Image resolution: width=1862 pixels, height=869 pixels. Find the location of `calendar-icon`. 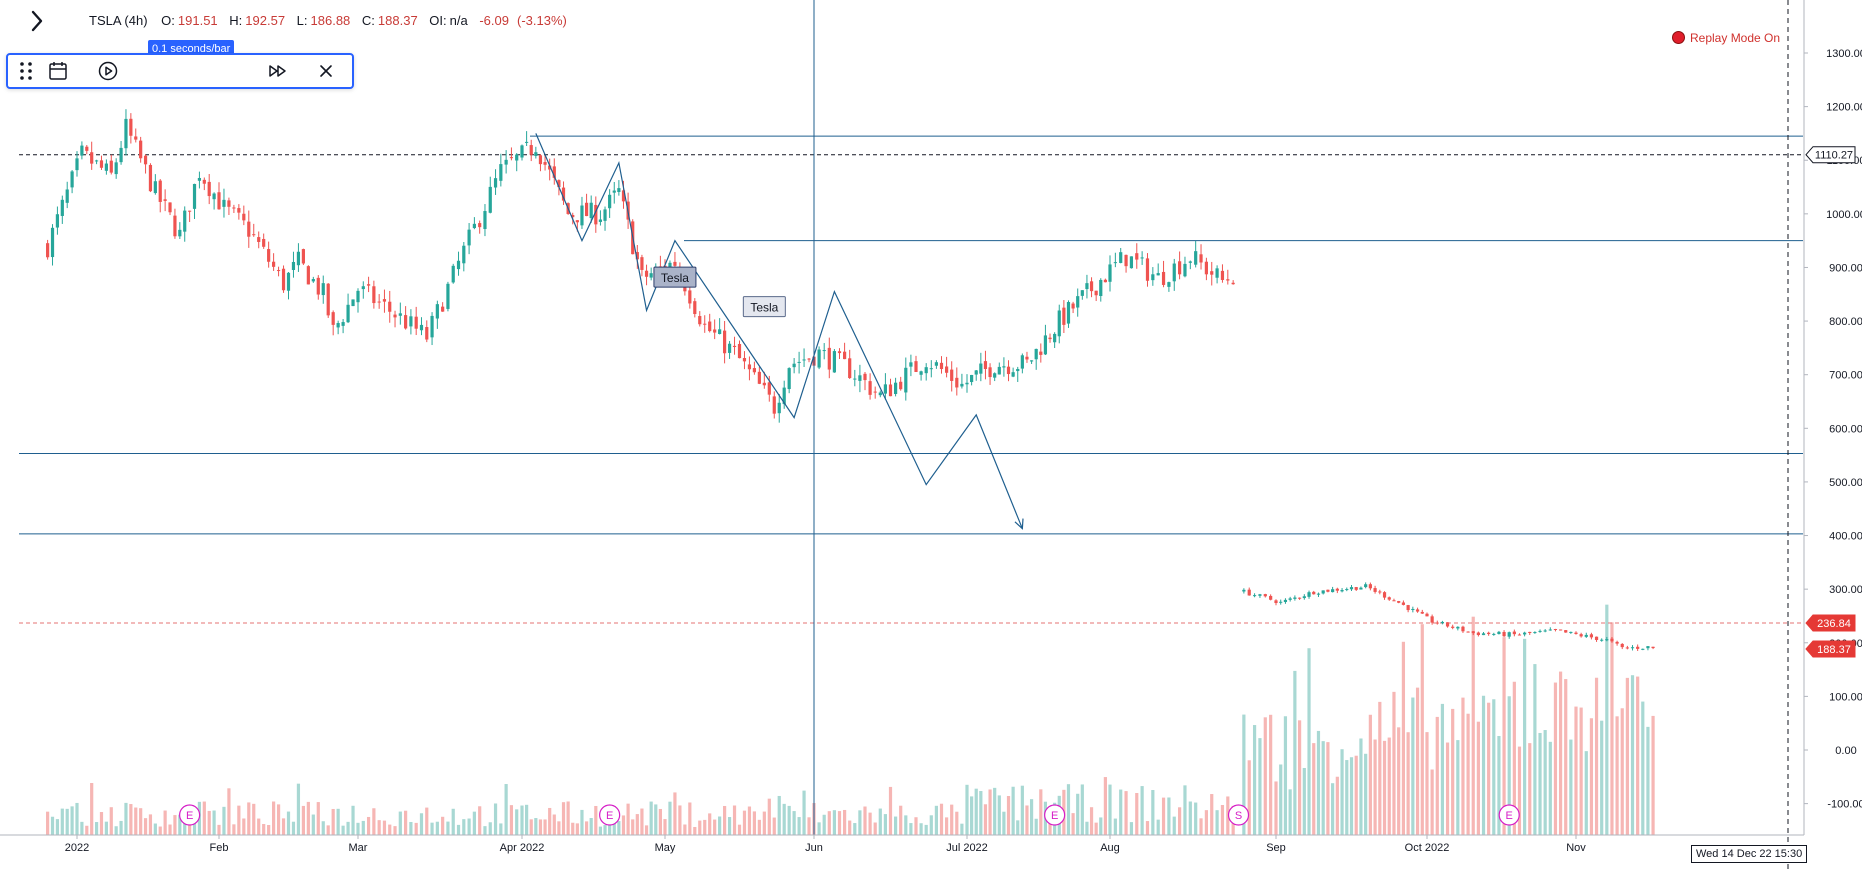

calendar-icon is located at coordinates (58, 71).